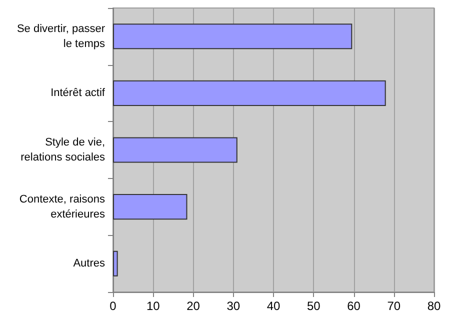 The height and width of the screenshot is (330, 450). Describe the element at coordinates (62, 206) in the screenshot. I see `y-tick-label: Contexte, raisons extérieures` at that location.